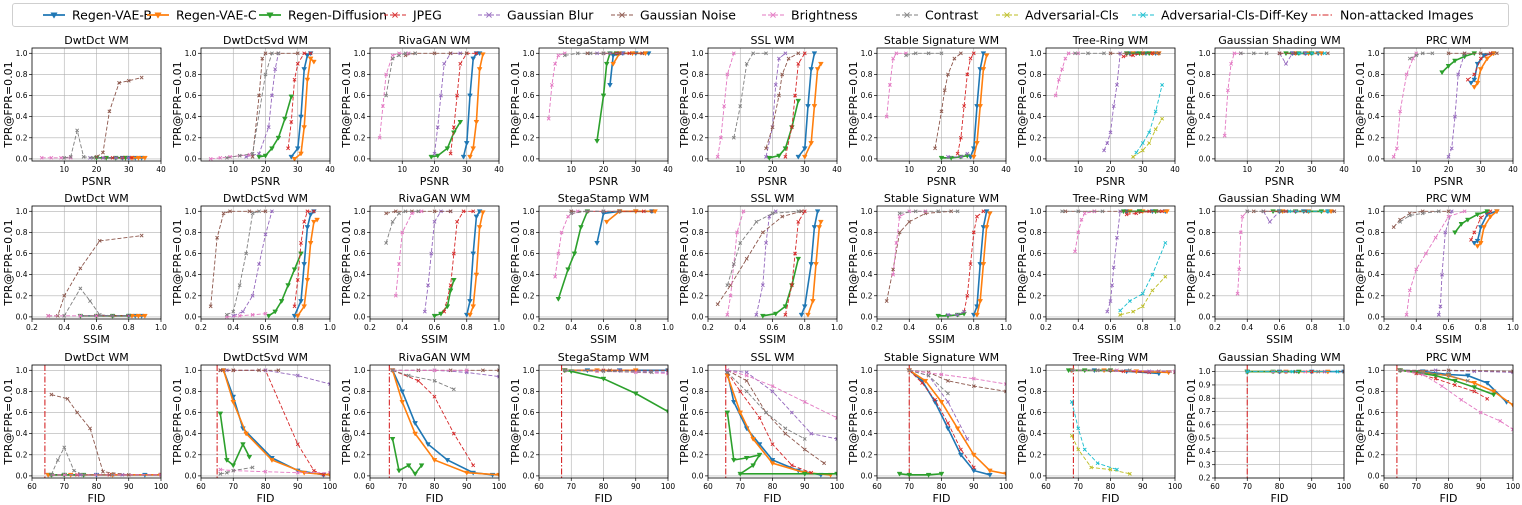 The image size is (1522, 505). Describe the element at coordinates (636, 486) in the screenshot. I see `x-tick-label: 90` at that location.